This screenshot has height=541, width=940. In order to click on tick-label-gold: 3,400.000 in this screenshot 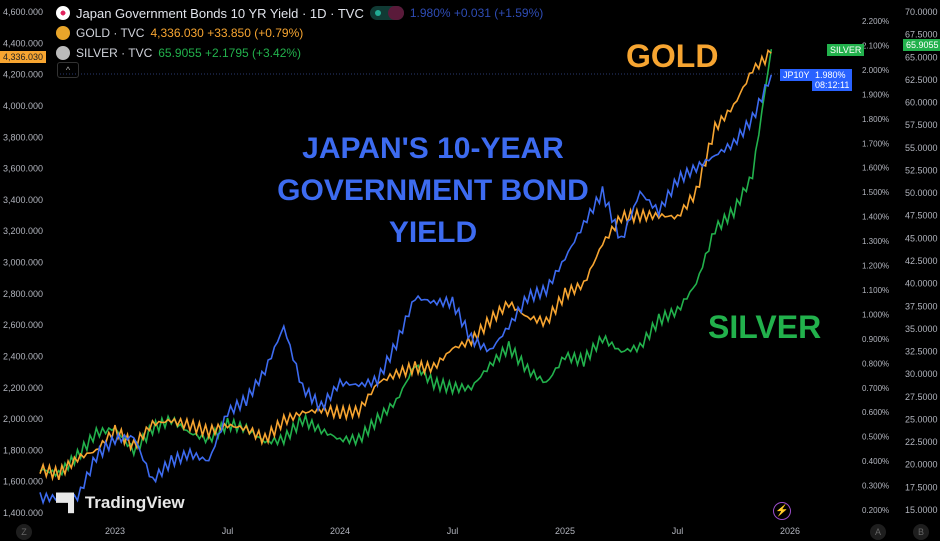, I will do `click(23, 200)`.